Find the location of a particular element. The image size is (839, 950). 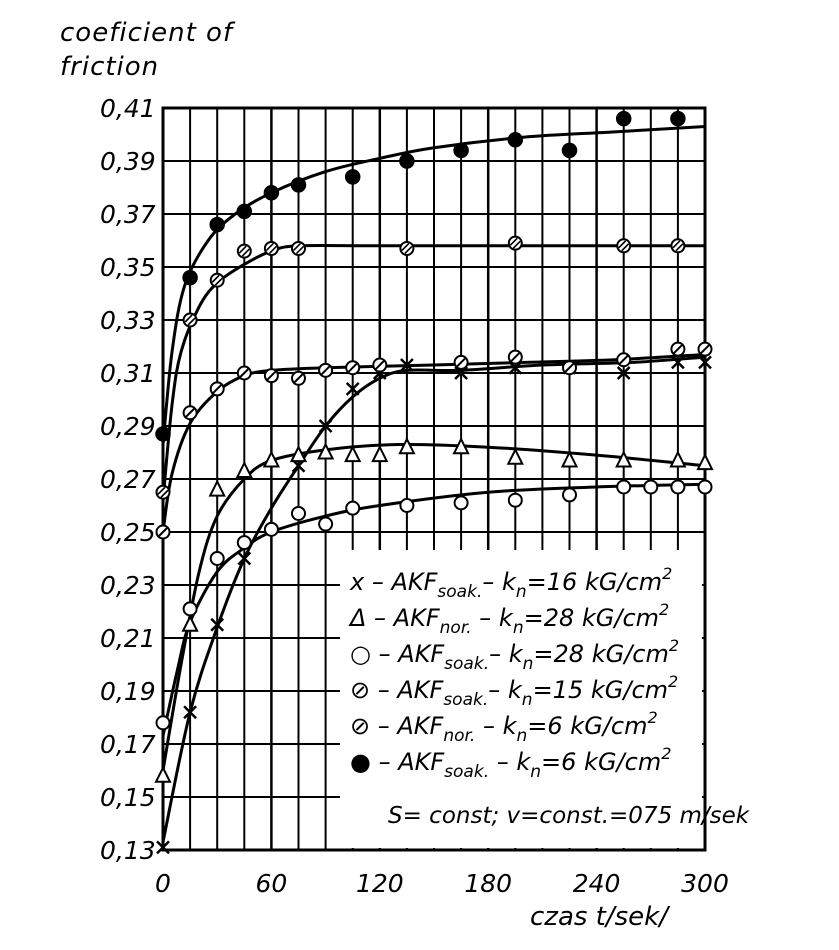

y-tick-label: 0,29 is located at coordinates (128, 426).